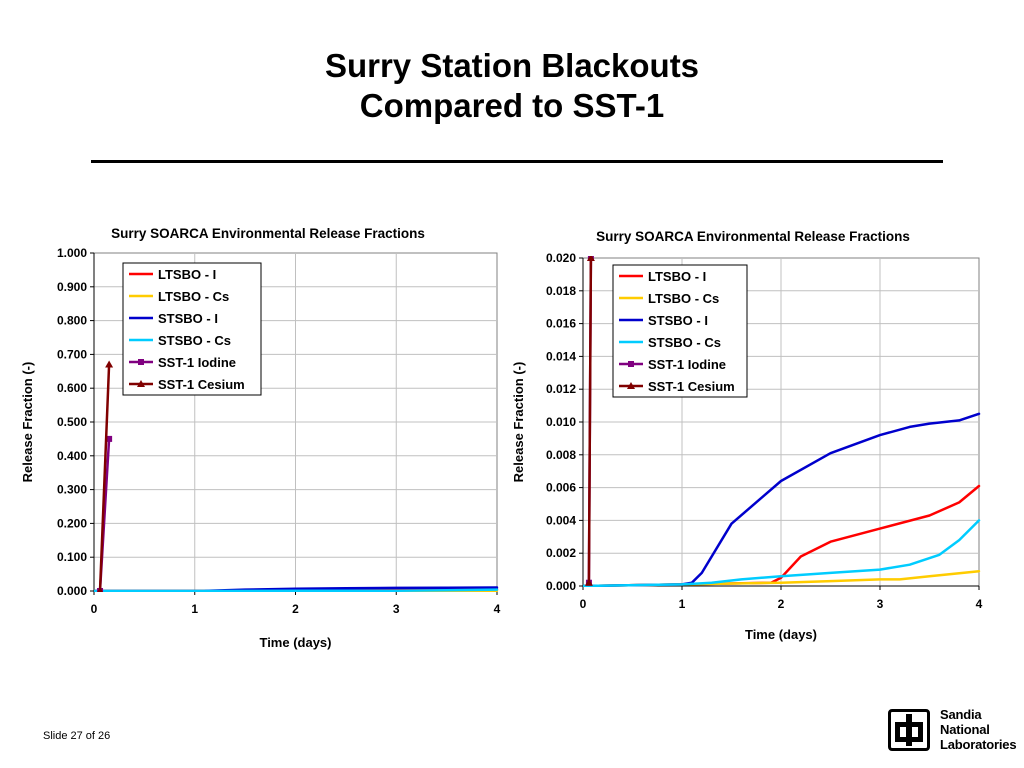 The height and width of the screenshot is (768, 1024). I want to click on y-tick-label: 0.010, so click(561, 422).